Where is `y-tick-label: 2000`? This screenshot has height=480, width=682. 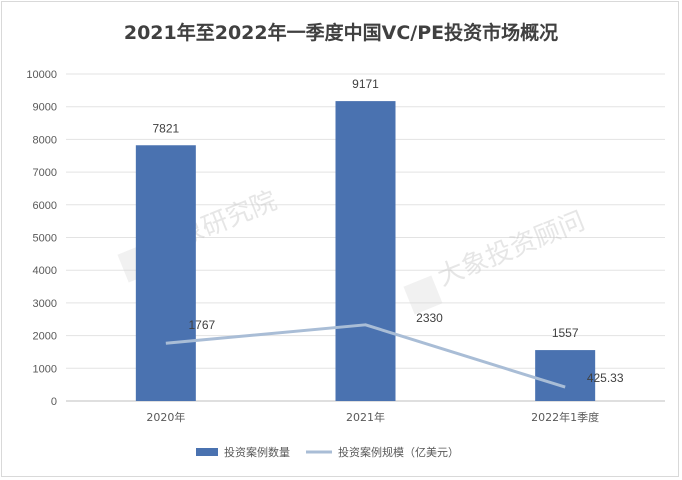 y-tick-label: 2000 is located at coordinates (45, 337).